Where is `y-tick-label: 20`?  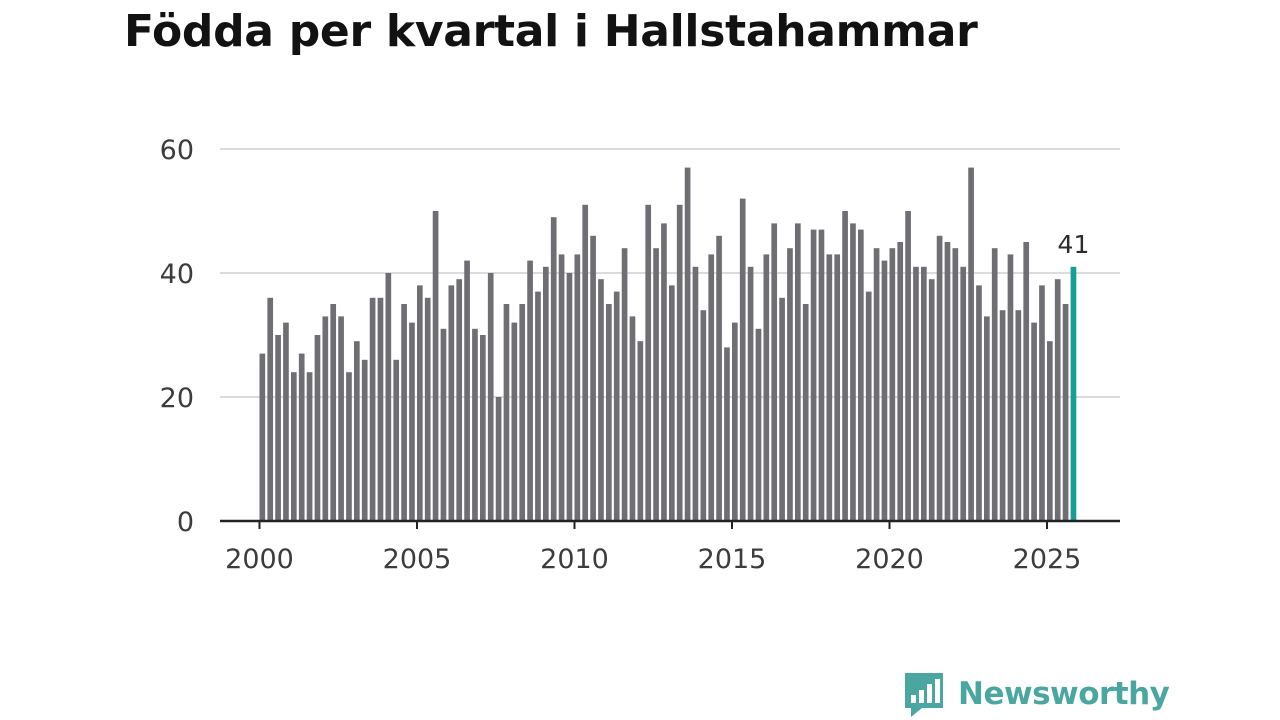
y-tick-label: 20 is located at coordinates (177, 398).